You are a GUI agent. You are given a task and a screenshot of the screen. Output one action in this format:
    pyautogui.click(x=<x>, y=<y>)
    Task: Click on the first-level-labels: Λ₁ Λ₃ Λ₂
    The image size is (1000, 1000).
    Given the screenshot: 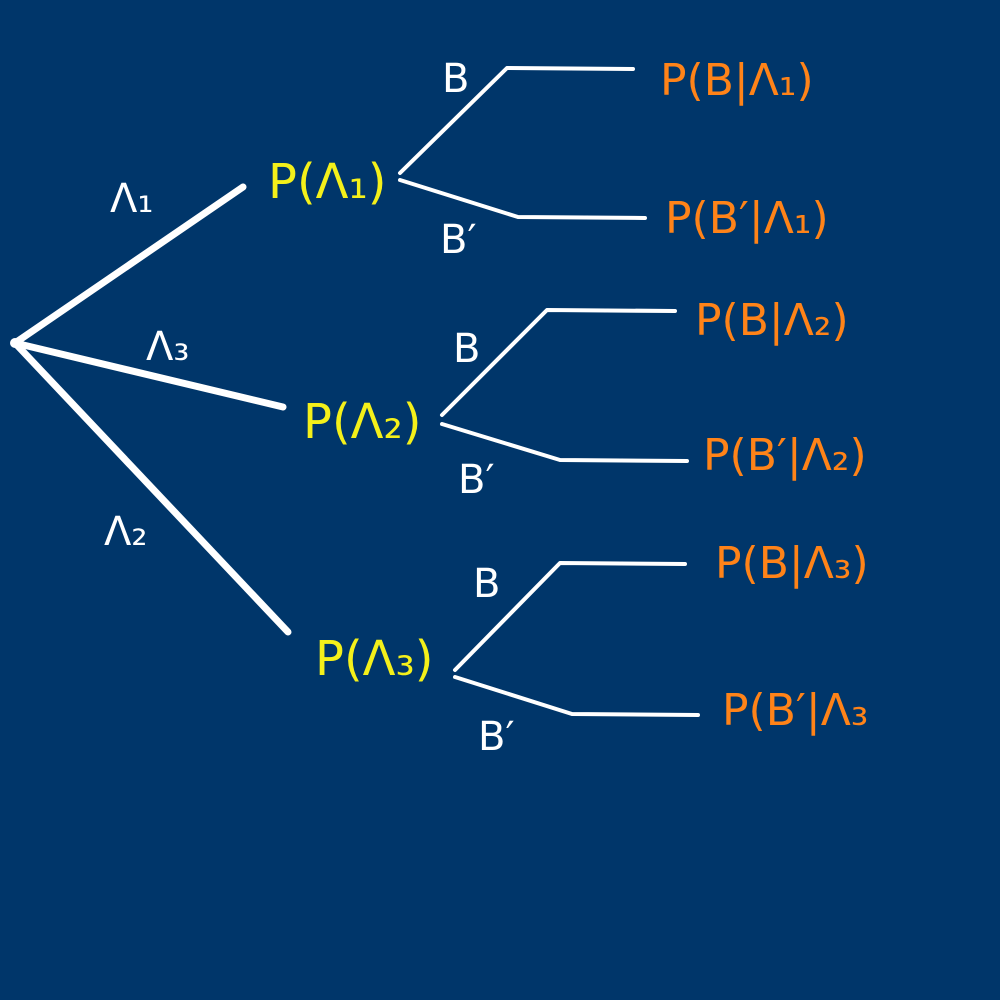 What is the action you would take?
    pyautogui.click(x=146, y=365)
    